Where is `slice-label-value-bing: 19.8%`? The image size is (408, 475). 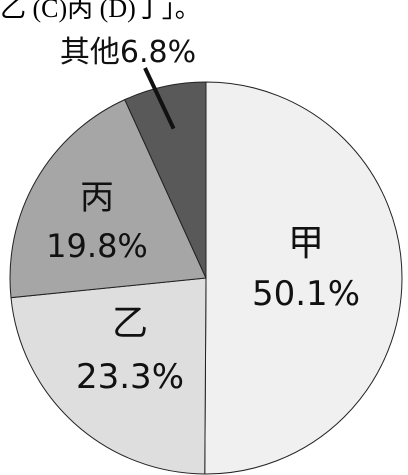
slice-label-value-bing: 19.8% is located at coordinates (97, 246).